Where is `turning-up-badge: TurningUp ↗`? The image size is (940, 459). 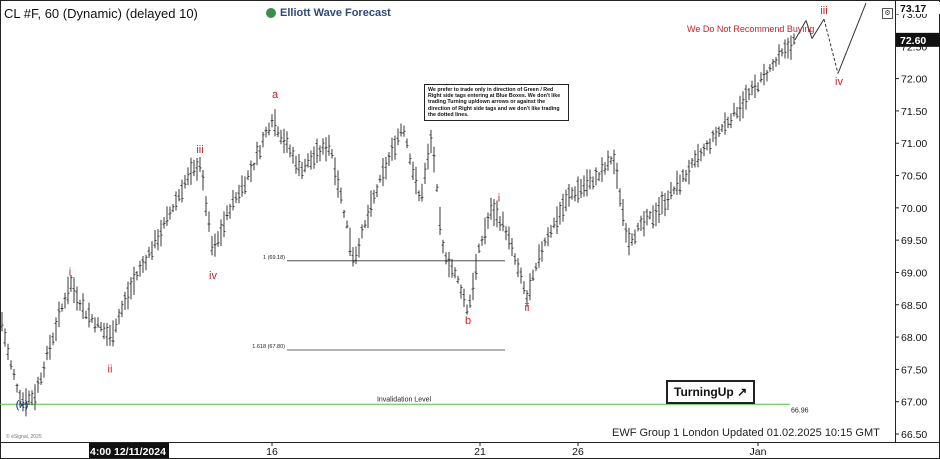
turning-up-badge: TurningUp ↗ is located at coordinates (711, 392).